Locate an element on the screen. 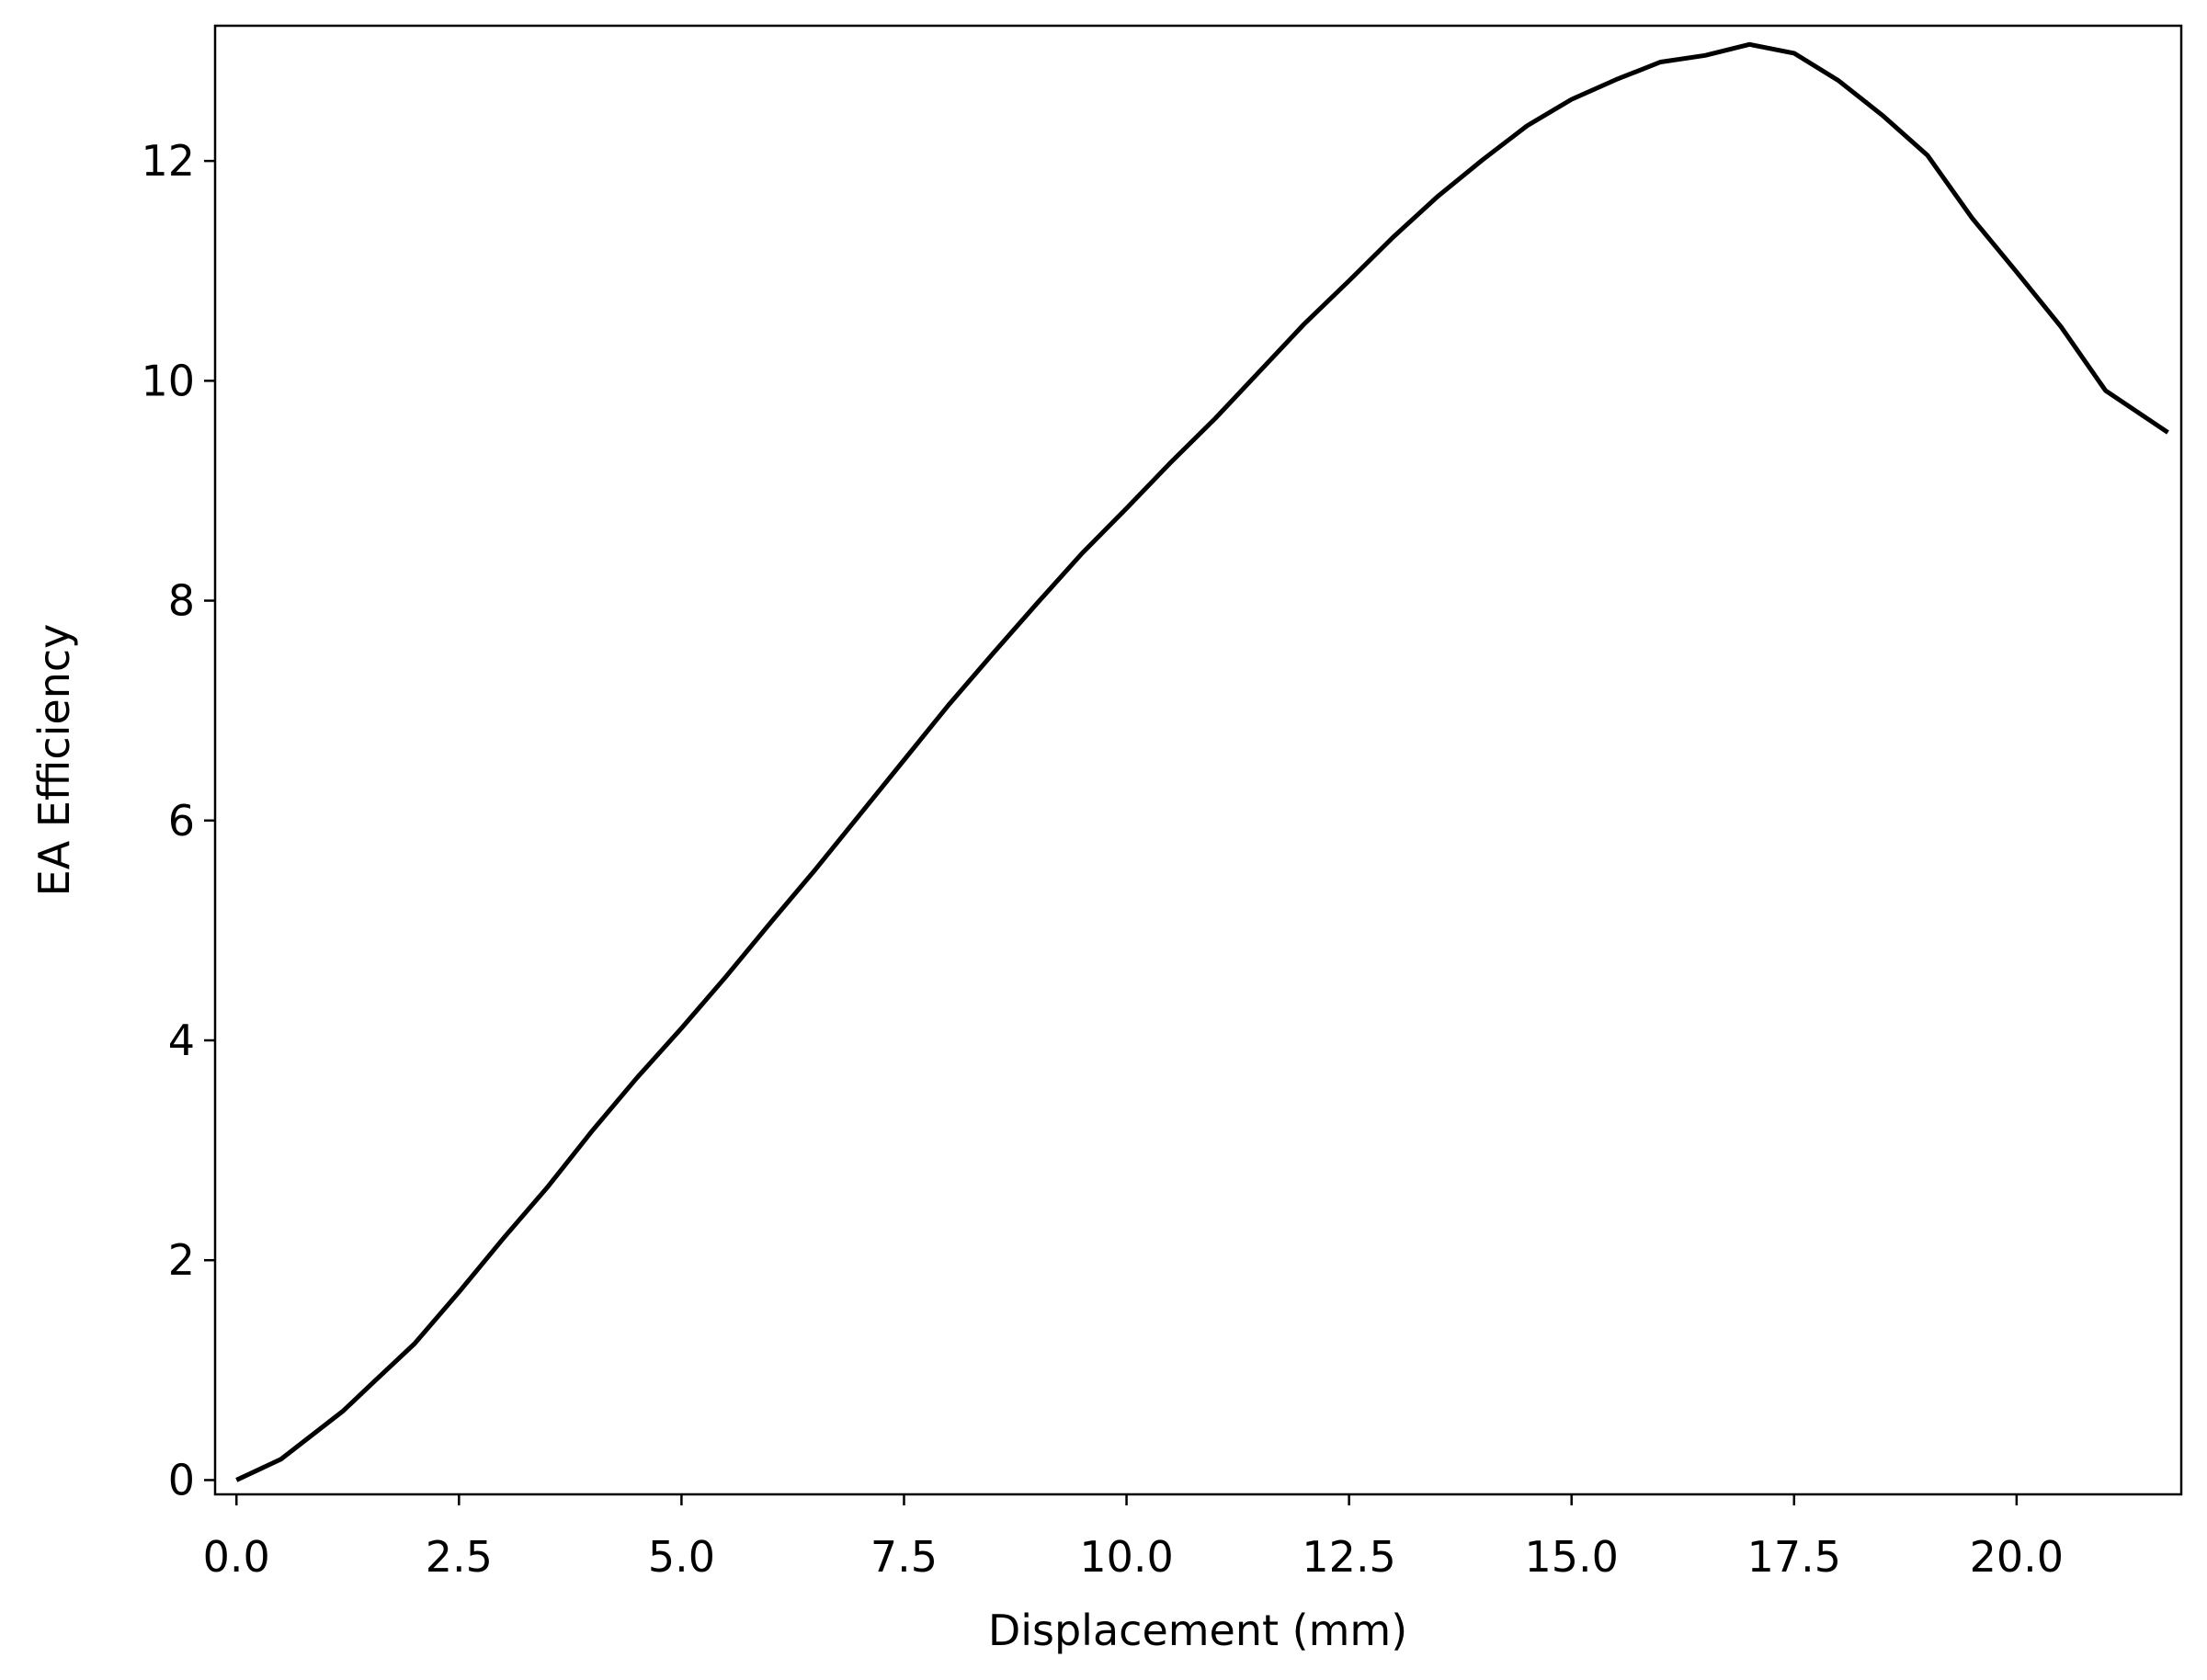 The width and height of the screenshot is (2207, 1680). x-tick-label: 20.0 is located at coordinates (2017, 1557).